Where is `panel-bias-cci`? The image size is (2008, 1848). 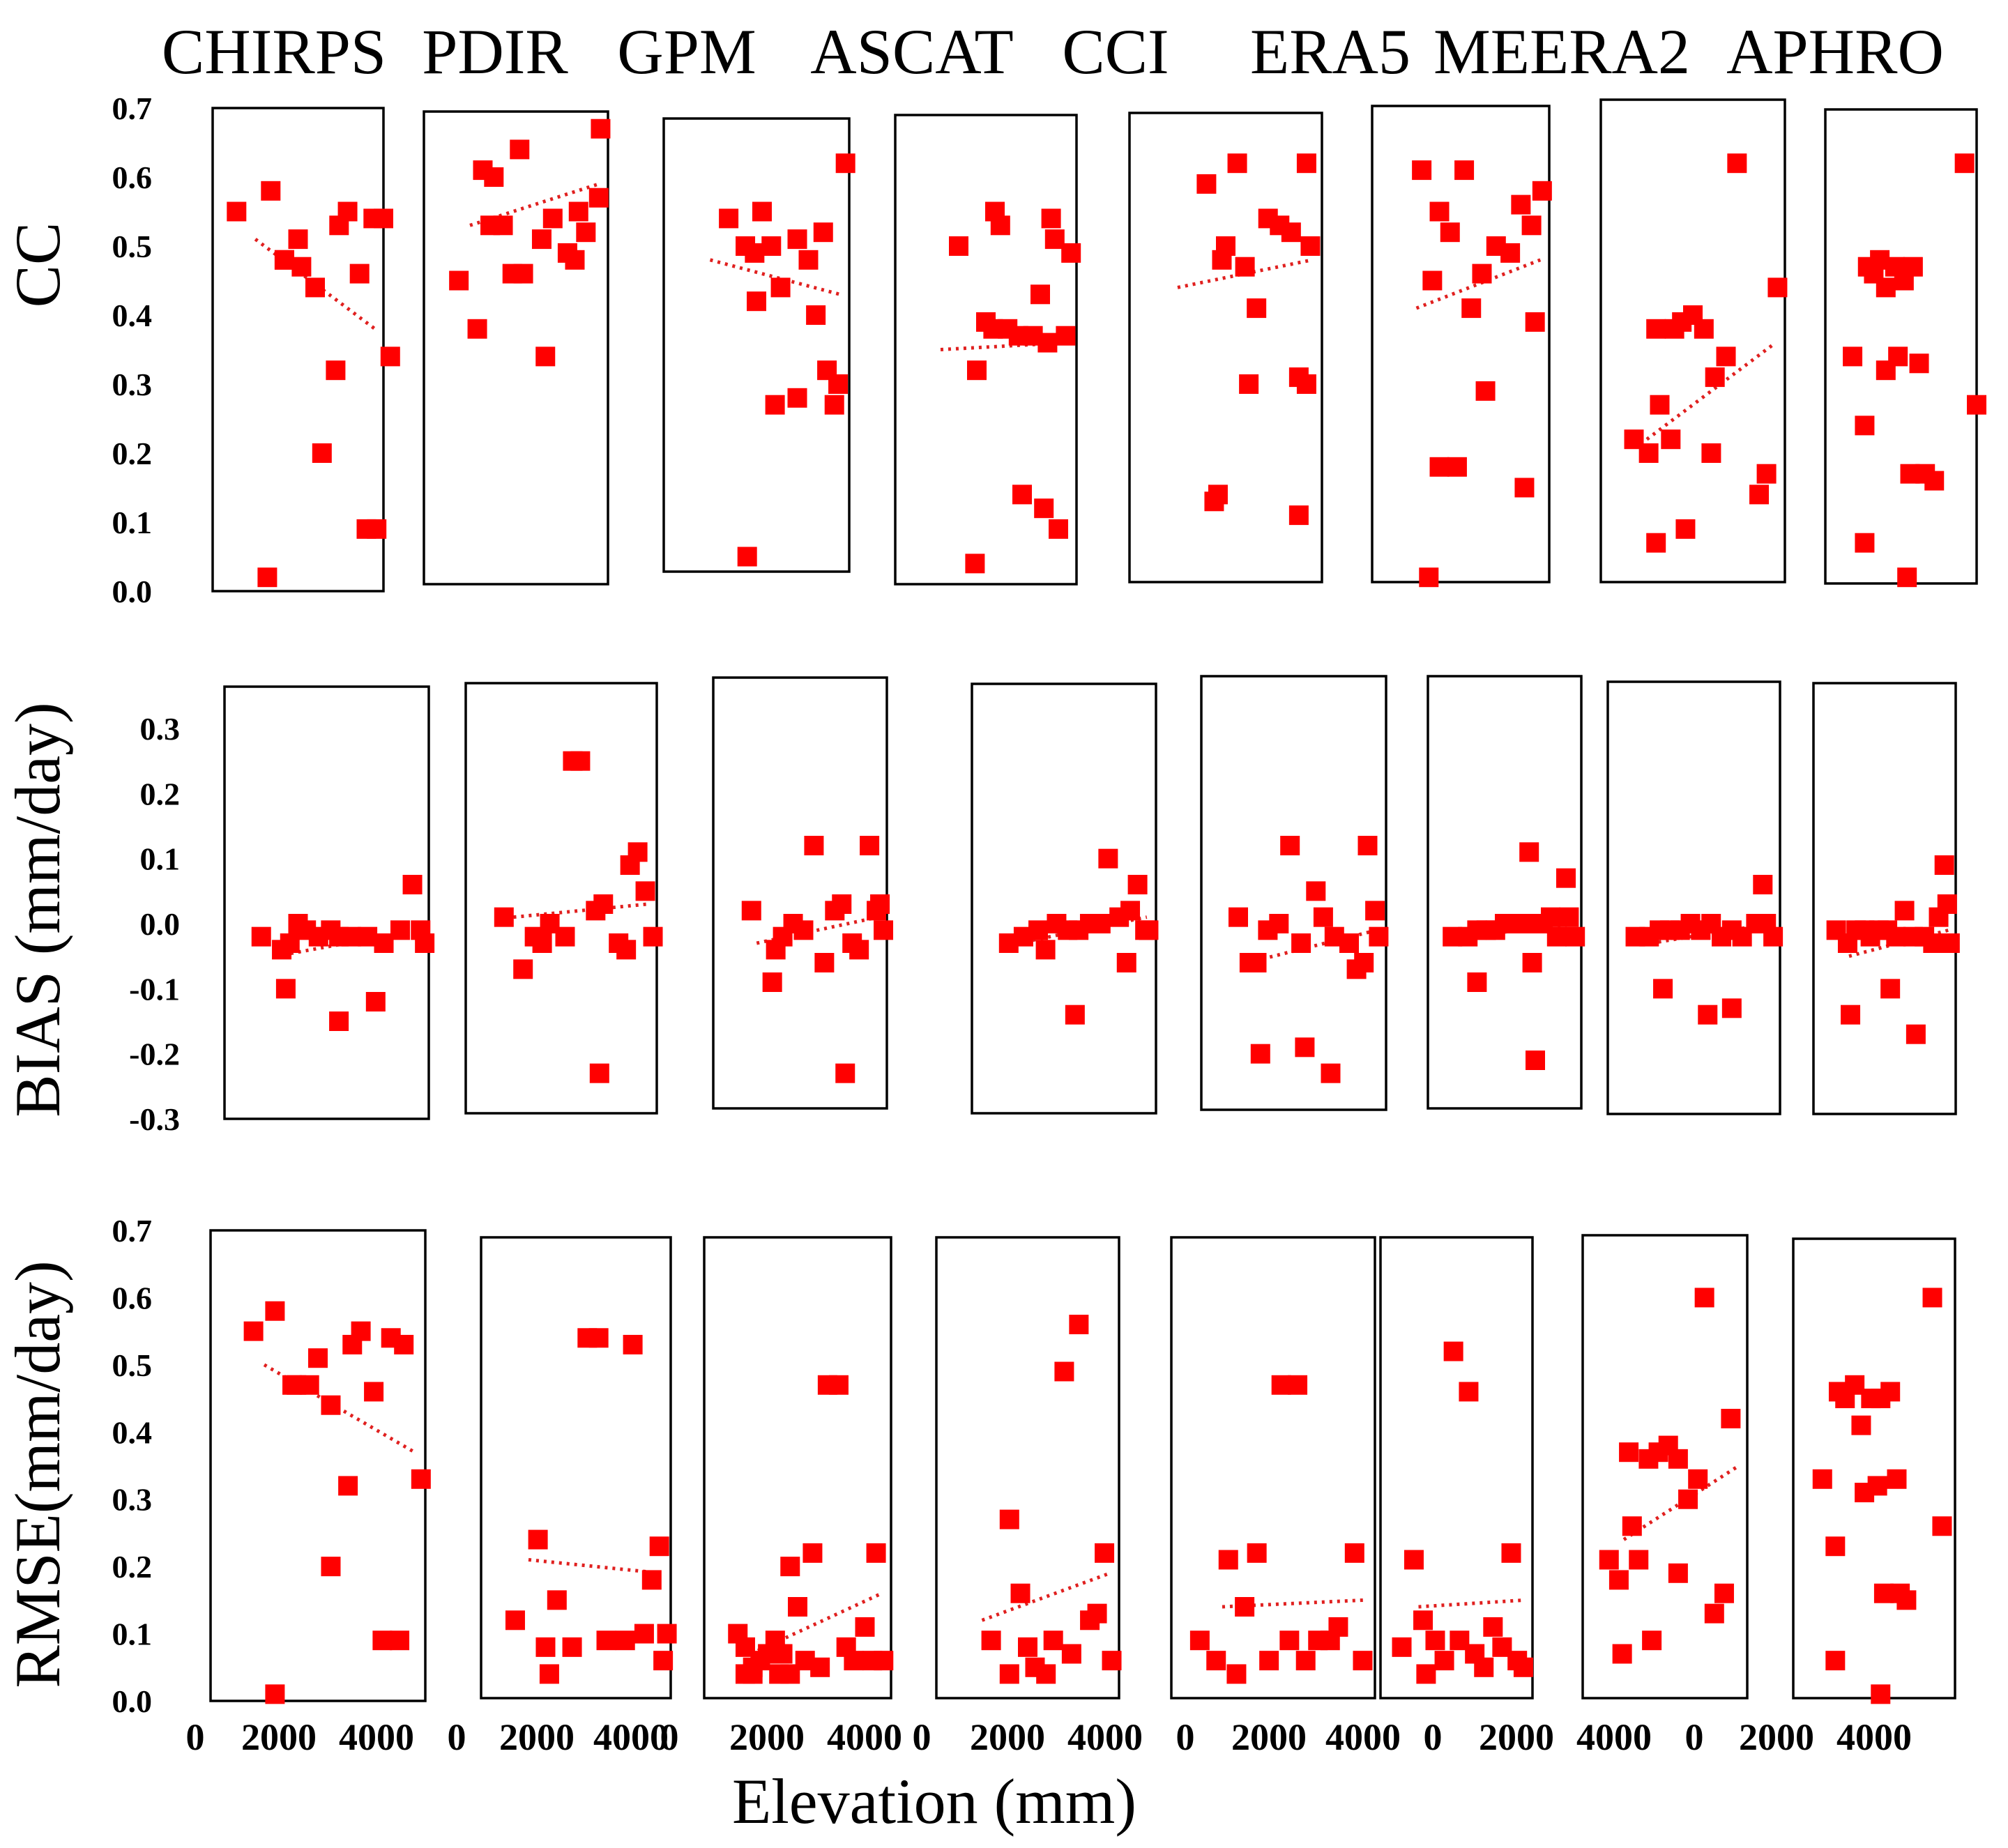 panel-bias-cci is located at coordinates (1294, 893).